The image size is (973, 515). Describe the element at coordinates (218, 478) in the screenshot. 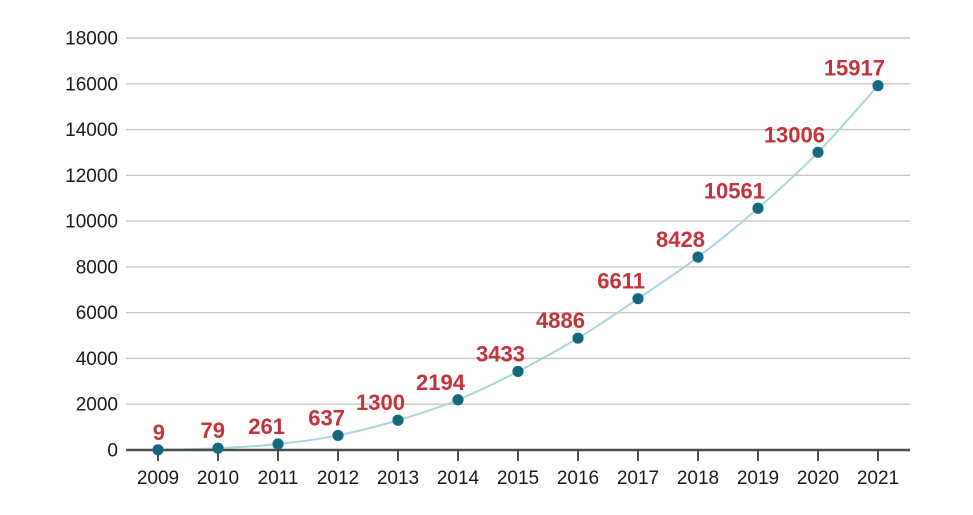

I see `x-axis-tick-label: 2010` at that location.